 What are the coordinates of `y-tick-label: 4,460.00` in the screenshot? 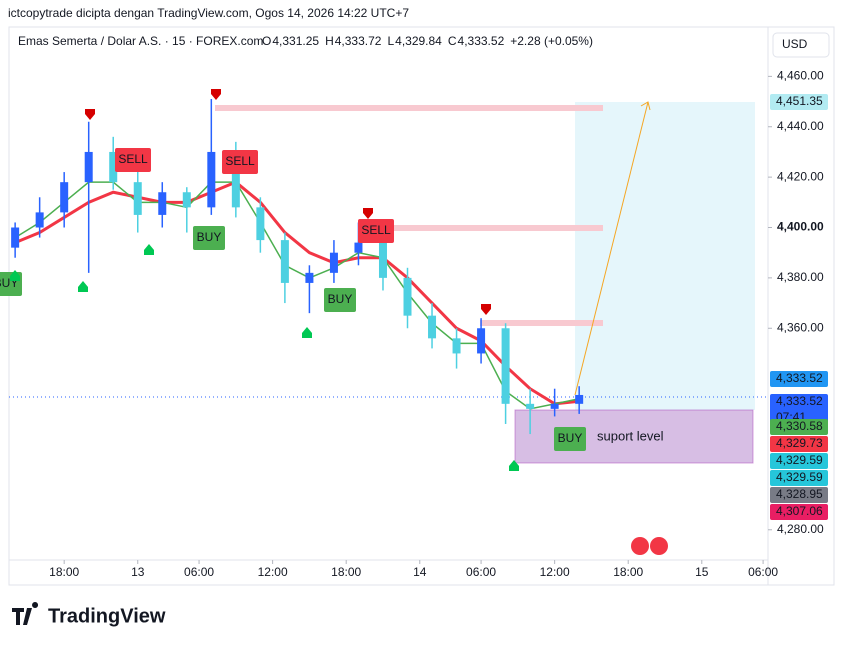 It's located at (800, 76).